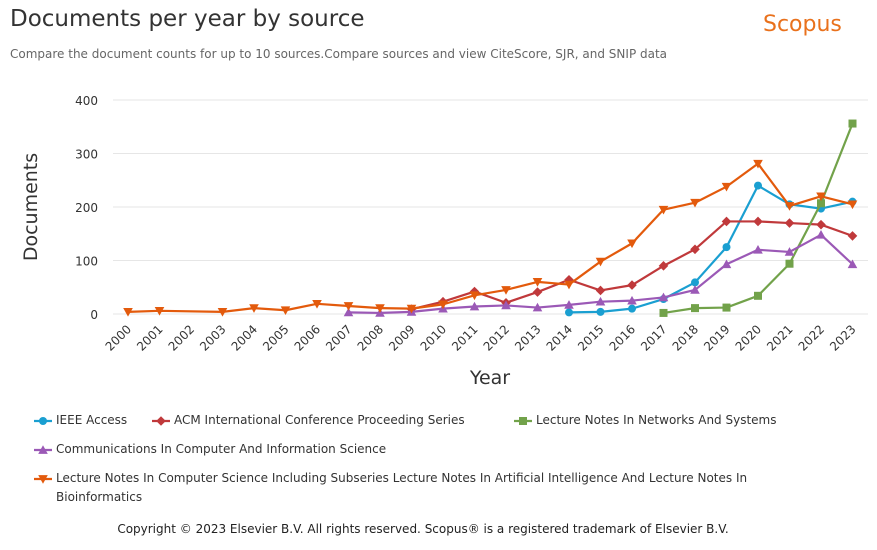 The image size is (877, 550). Describe the element at coordinates (92, 420) in the screenshot. I see `legend-label: IEEE Access` at that location.